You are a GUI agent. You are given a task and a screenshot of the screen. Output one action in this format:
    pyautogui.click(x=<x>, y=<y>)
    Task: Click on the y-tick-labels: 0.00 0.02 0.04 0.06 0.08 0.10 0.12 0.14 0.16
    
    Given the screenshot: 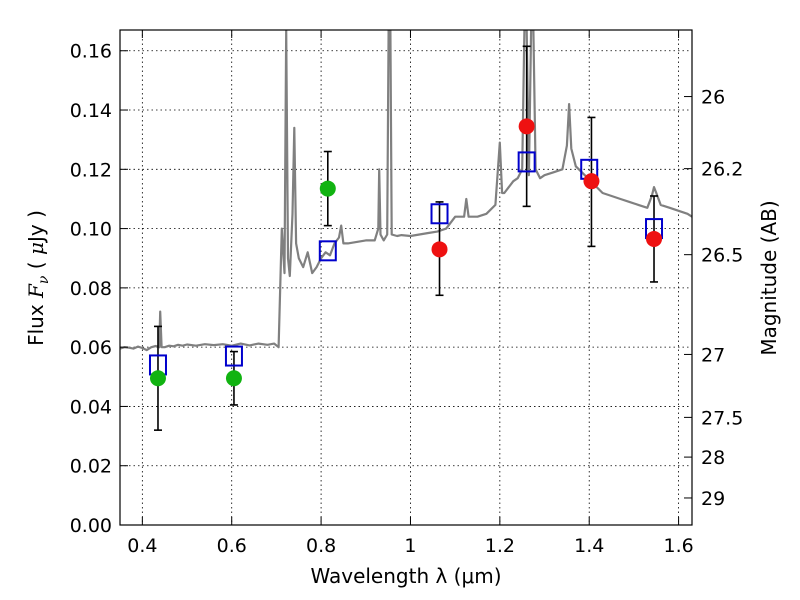 What is the action you would take?
    pyautogui.click(x=91, y=289)
    